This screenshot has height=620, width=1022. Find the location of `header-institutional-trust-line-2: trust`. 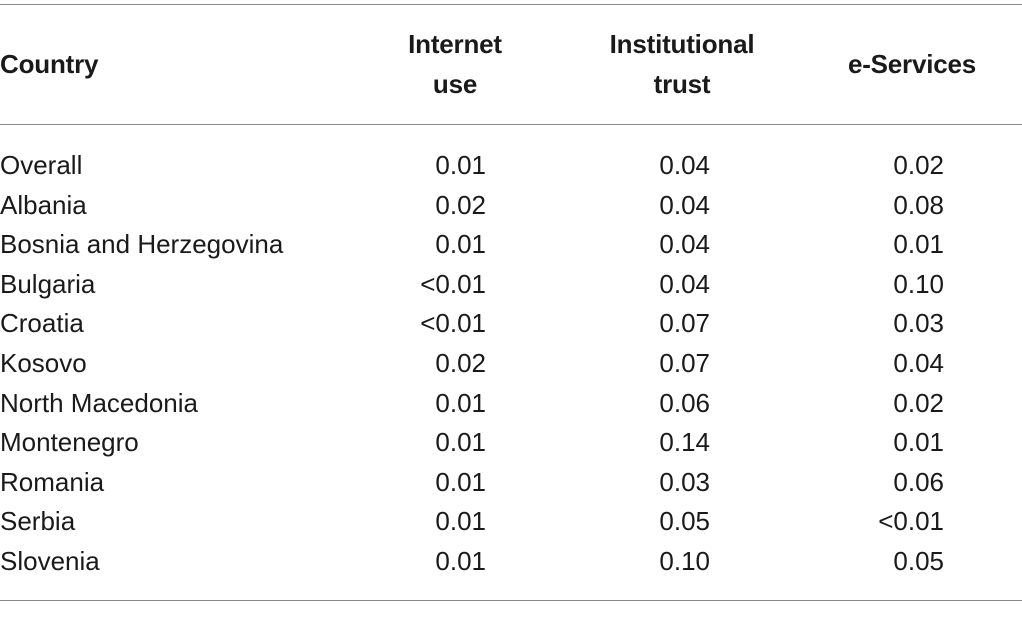

header-institutional-trust-line-2: trust is located at coordinates (682, 84).